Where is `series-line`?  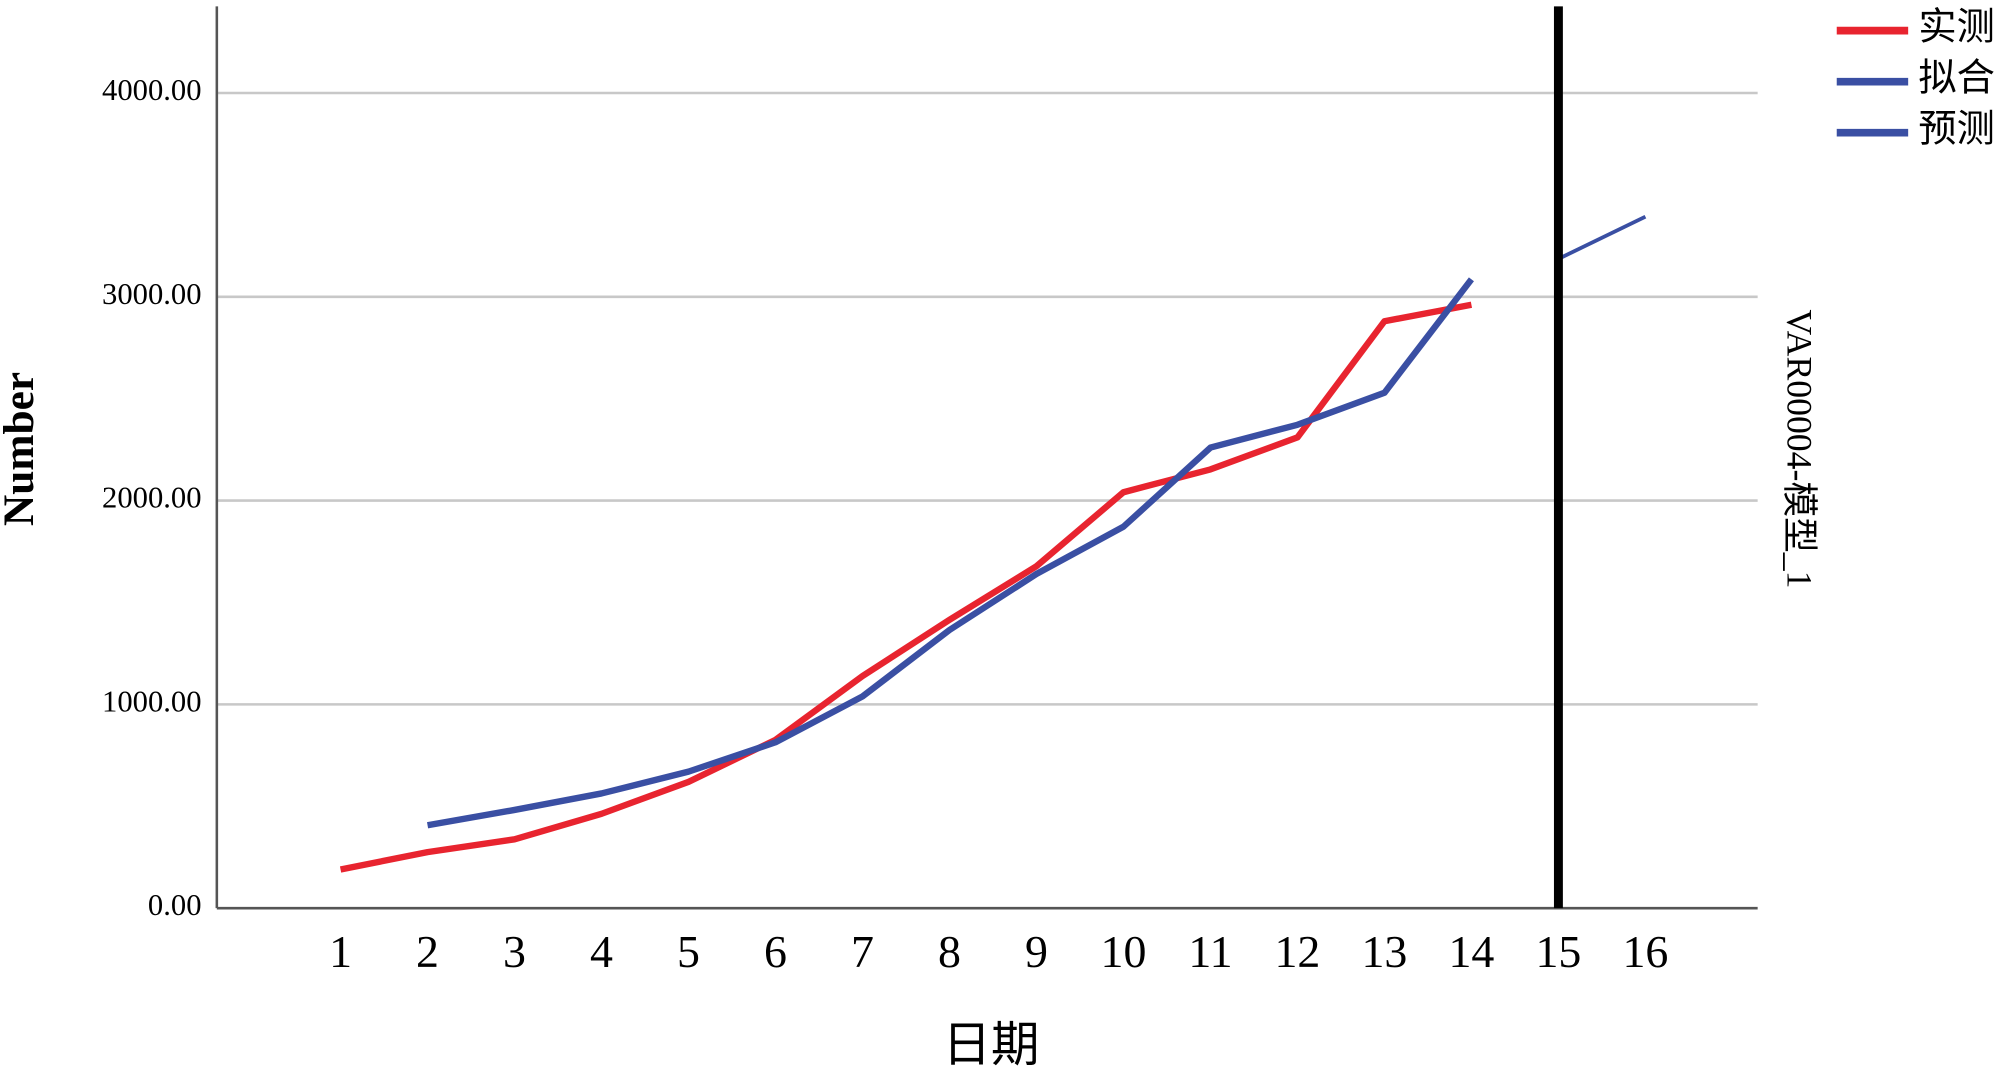 series-line is located at coordinates (1602, 237).